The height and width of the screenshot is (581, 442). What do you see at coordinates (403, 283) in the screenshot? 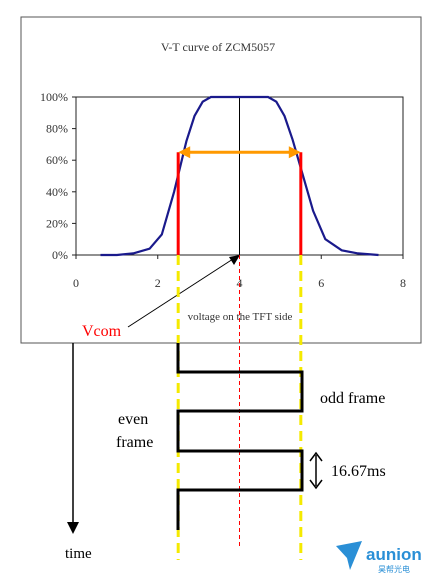
I see `x-tick-label: 8` at bounding box center [403, 283].